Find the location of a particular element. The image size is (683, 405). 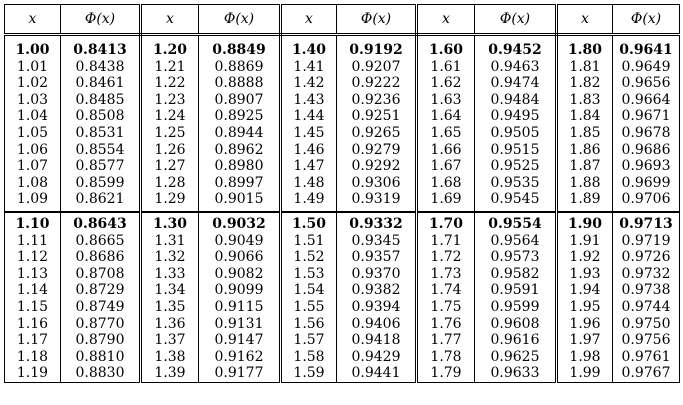

cell-phi: 0.8554 is located at coordinates (101, 150).